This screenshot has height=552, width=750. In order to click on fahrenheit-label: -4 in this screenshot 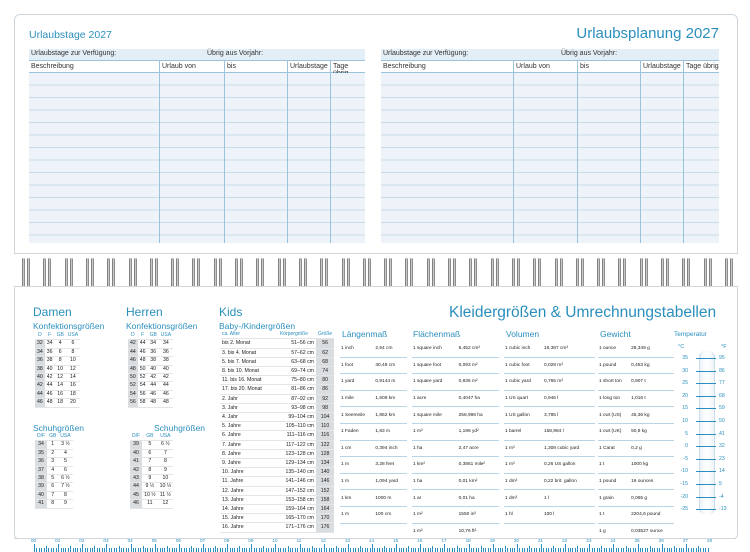, I will do `click(721, 496)`.